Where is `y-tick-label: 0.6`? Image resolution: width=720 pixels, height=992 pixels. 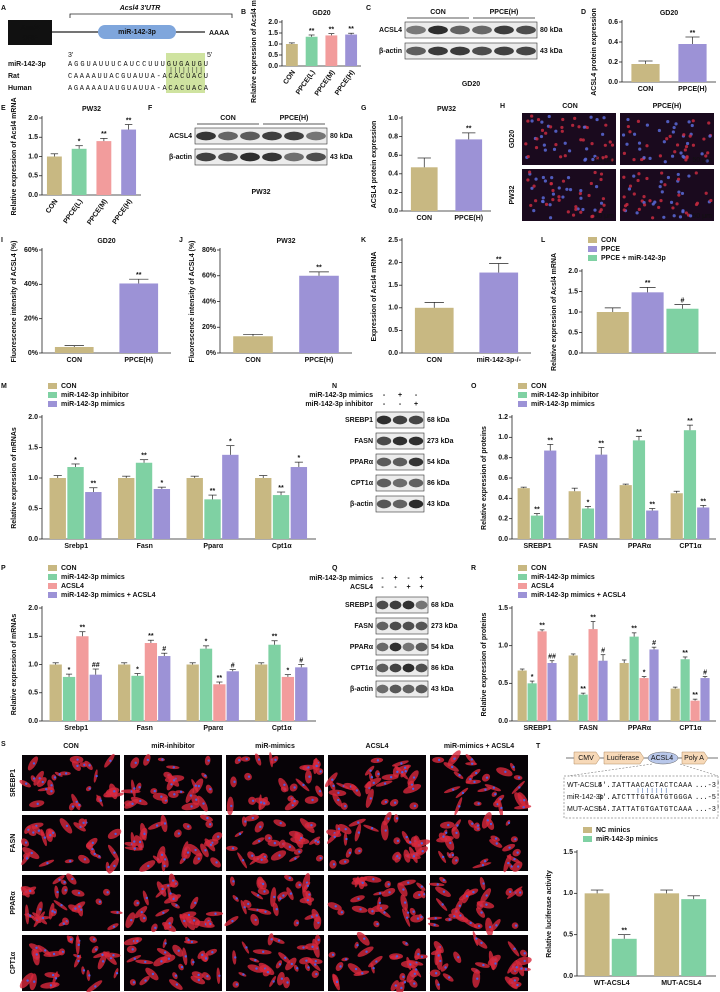
y-tick-label: 0.6 is located at coordinates (503, 478).